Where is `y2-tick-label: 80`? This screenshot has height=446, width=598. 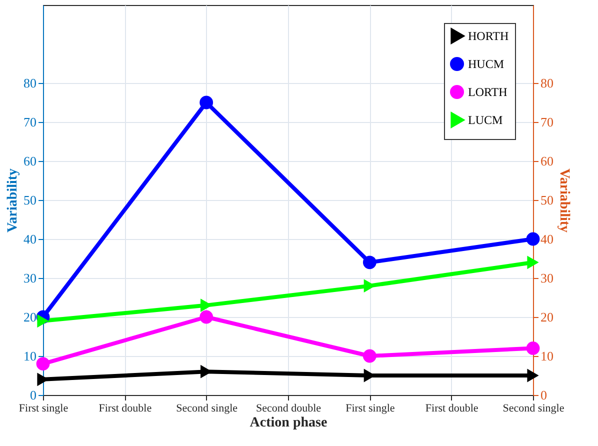
y2-tick-label: 80 is located at coordinates (547, 83).